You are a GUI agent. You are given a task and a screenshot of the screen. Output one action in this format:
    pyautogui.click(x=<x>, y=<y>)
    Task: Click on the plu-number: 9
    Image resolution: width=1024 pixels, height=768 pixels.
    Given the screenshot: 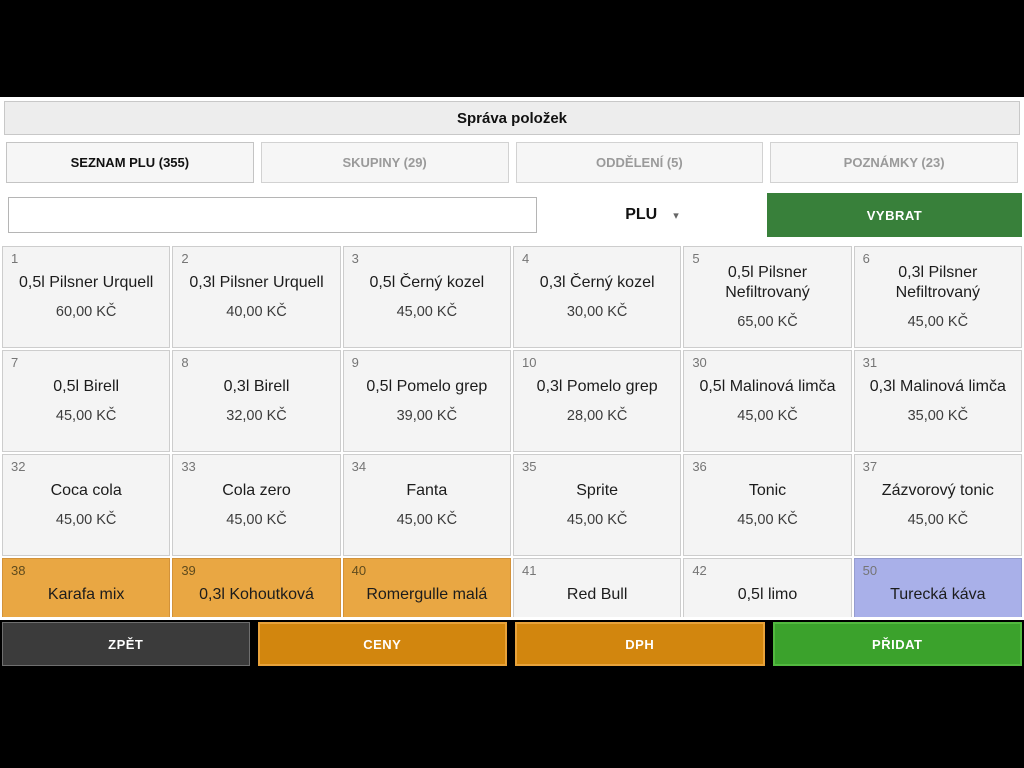 What is the action you would take?
    pyautogui.click(x=355, y=362)
    